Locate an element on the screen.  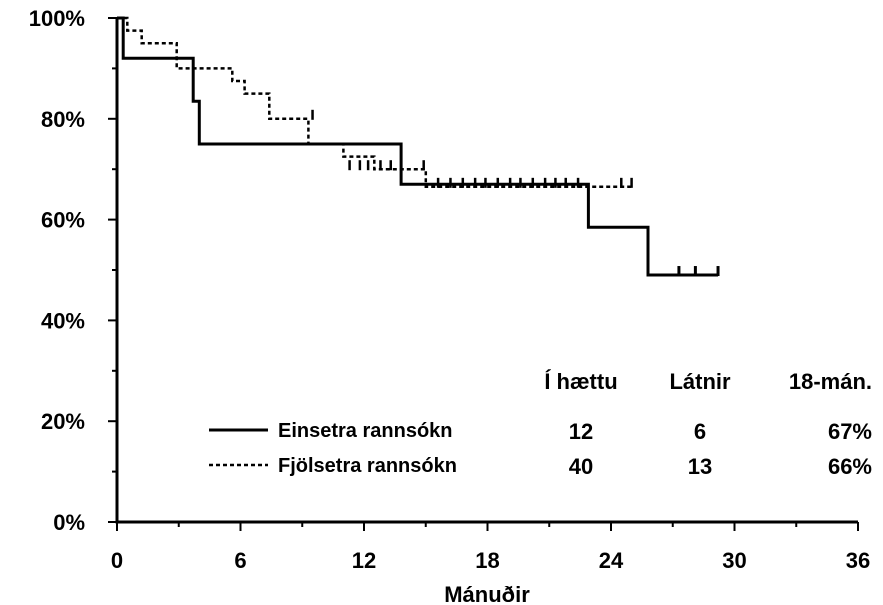
legend: Einsetra rannsókn Fjölsetra rannsókn is located at coordinates (333, 448).